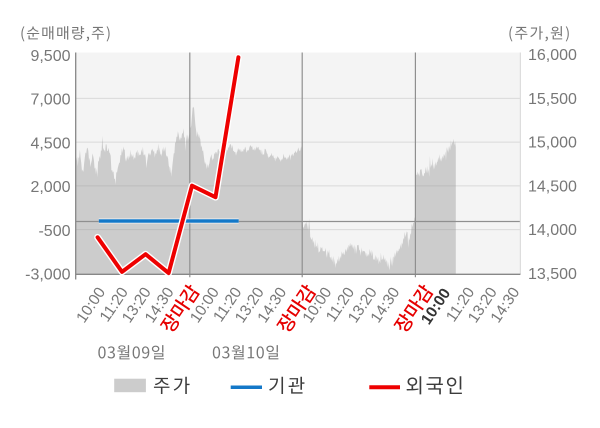 The height and width of the screenshot is (428, 600). Describe the element at coordinates (552, 143) in the screenshot. I see `svg-text: 15,000` at that location.